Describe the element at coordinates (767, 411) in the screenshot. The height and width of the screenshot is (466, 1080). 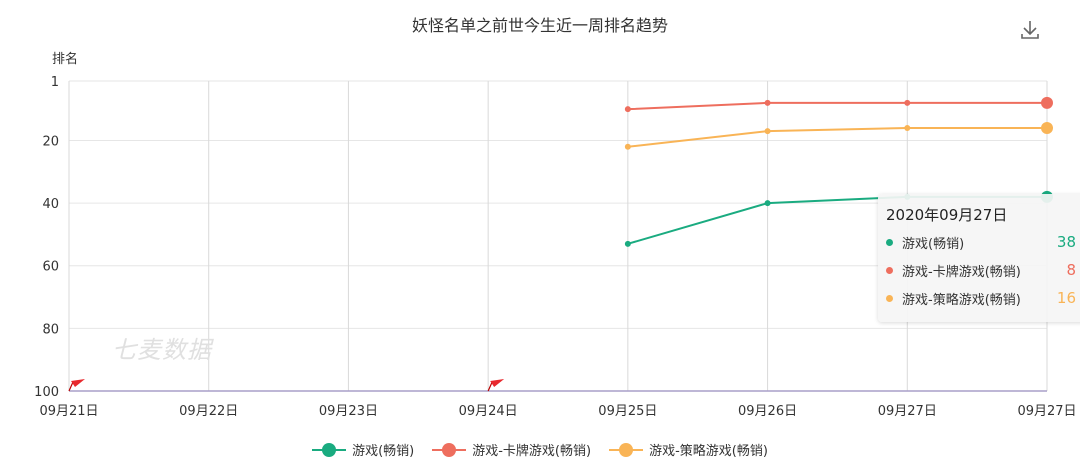
I see `x-tick-label: 09月26日` at that location.